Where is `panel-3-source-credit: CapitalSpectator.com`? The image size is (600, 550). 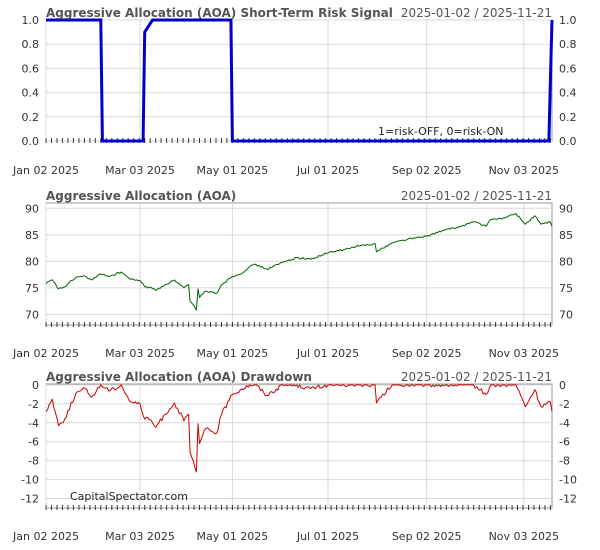 panel-3-source-credit: CapitalSpectator.com is located at coordinates (129, 496).